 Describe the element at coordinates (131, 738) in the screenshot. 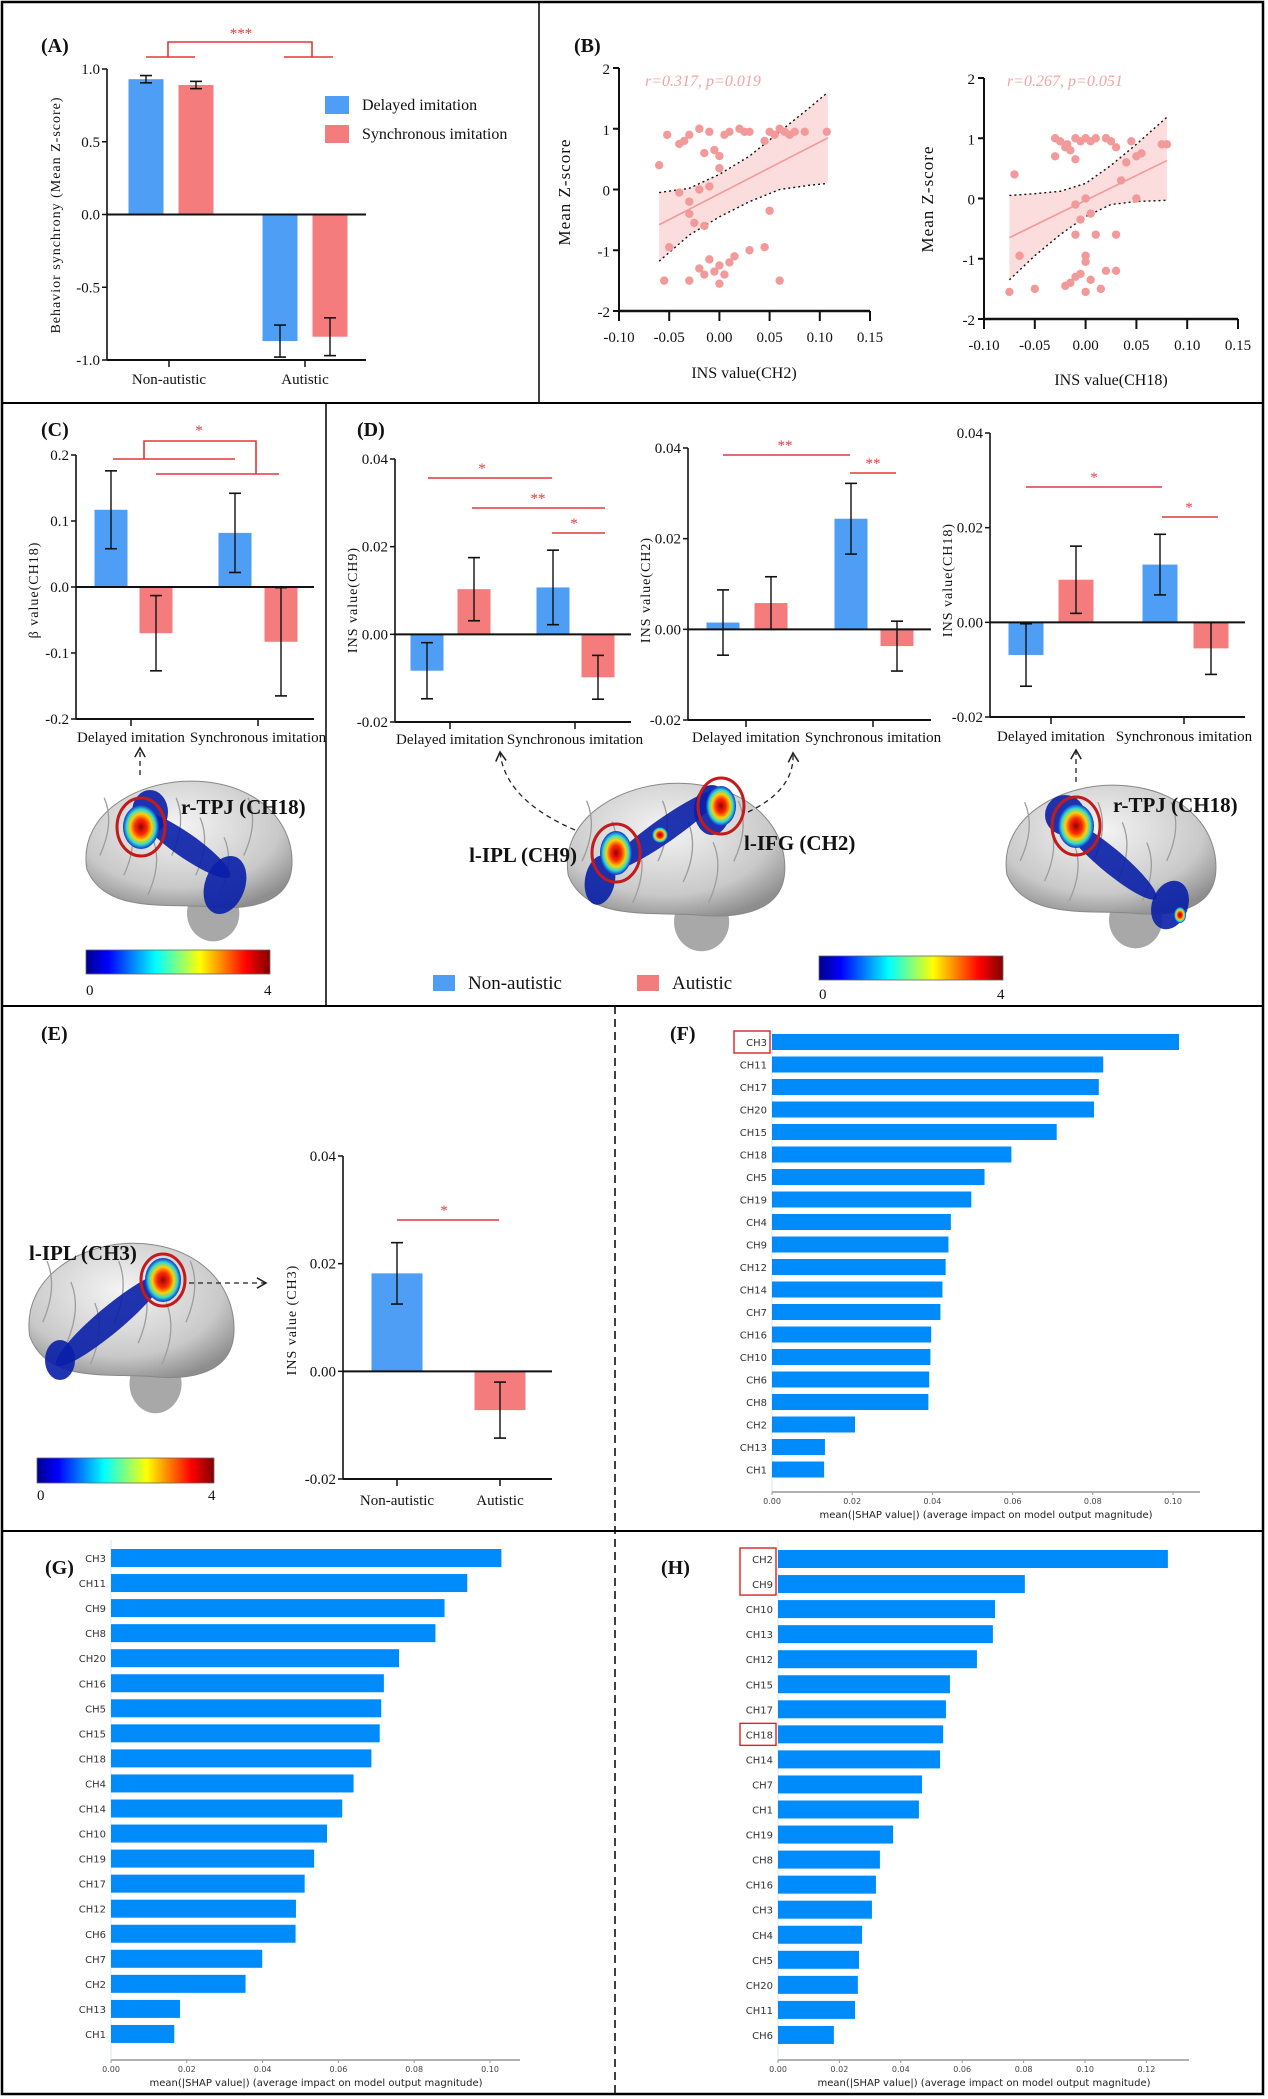

I see `category-label: Delayed imitation` at that location.